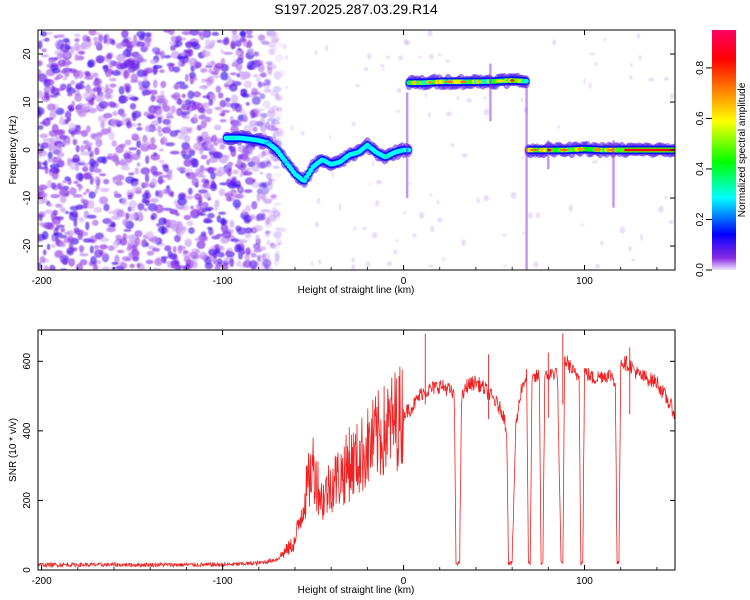  What do you see at coordinates (700, 219) in the screenshot?
I see `colorbar-tick-label: 0.2` at bounding box center [700, 219].